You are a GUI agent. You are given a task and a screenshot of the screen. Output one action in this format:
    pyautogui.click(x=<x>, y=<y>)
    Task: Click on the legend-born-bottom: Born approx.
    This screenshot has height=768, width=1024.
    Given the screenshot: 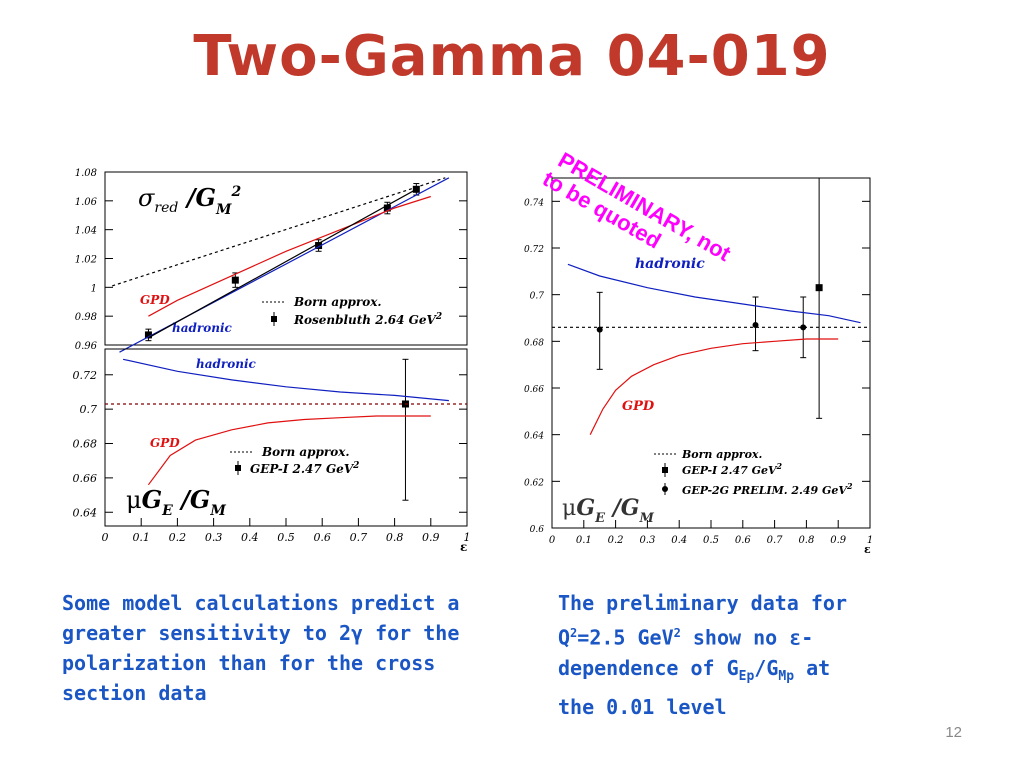 What is the action you would take?
    pyautogui.click(x=305, y=452)
    